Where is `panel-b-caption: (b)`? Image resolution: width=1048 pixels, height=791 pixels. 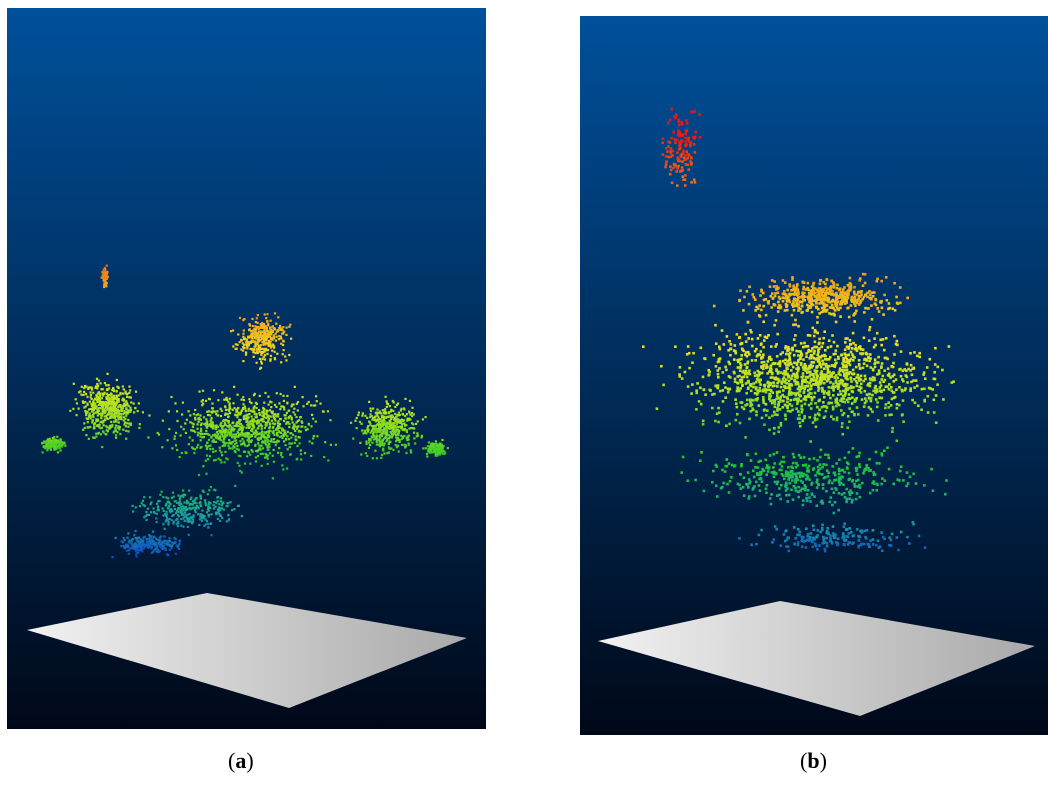
panel-b-caption: (b) is located at coordinates (813, 761).